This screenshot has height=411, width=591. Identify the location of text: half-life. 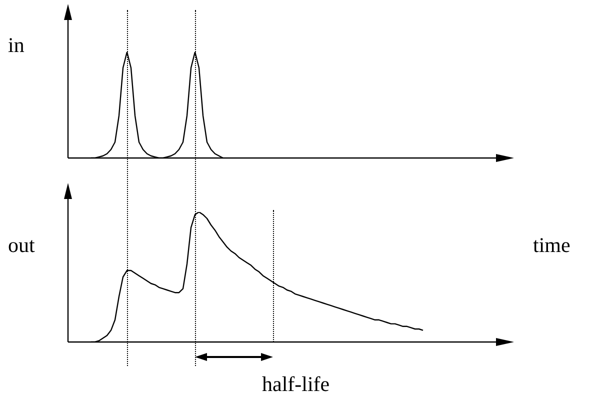
(296, 384).